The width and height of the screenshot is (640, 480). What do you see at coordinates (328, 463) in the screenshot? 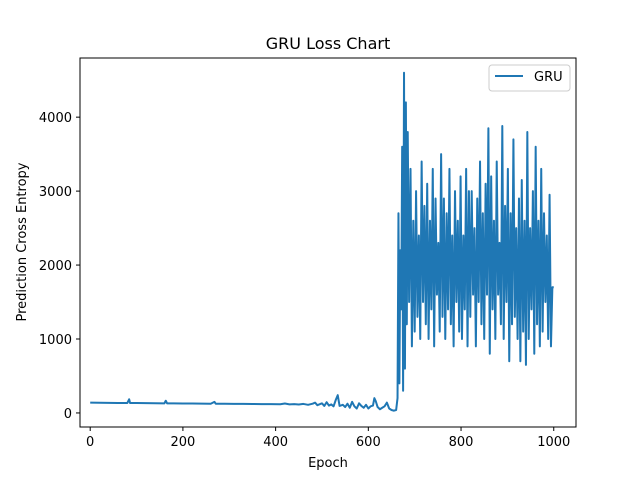
I see `x-axis-label: Epoch` at bounding box center [328, 463].